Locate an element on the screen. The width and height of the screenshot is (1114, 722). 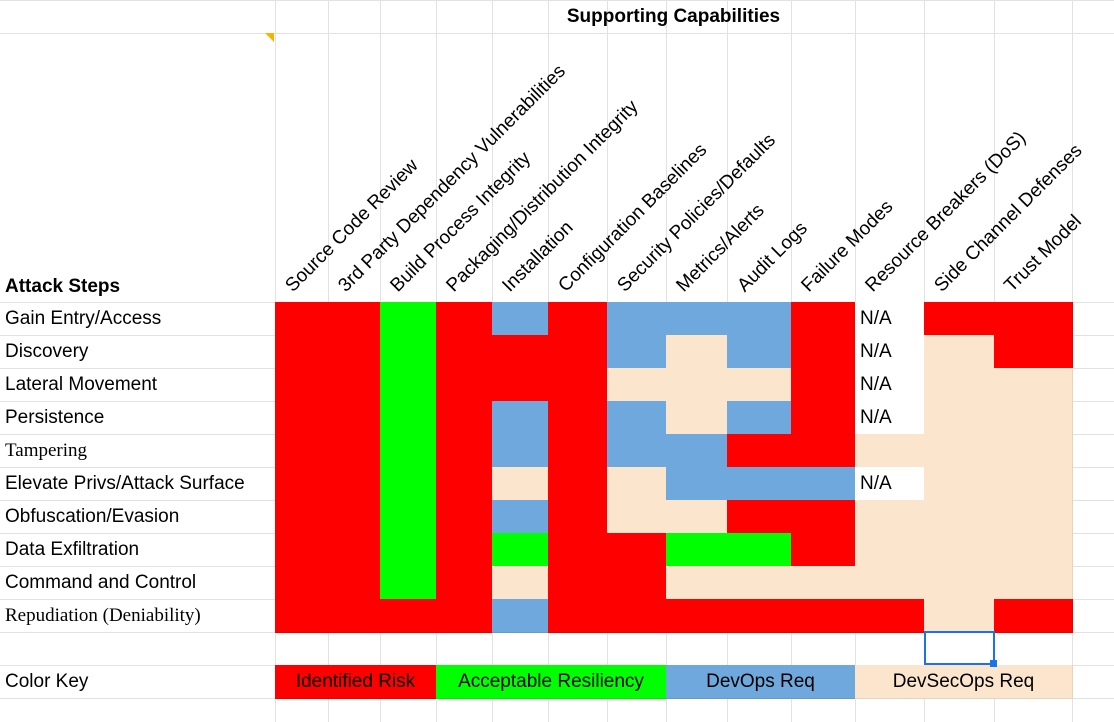
attack-step-label: Obfuscation/Evasion is located at coordinates (92, 516).